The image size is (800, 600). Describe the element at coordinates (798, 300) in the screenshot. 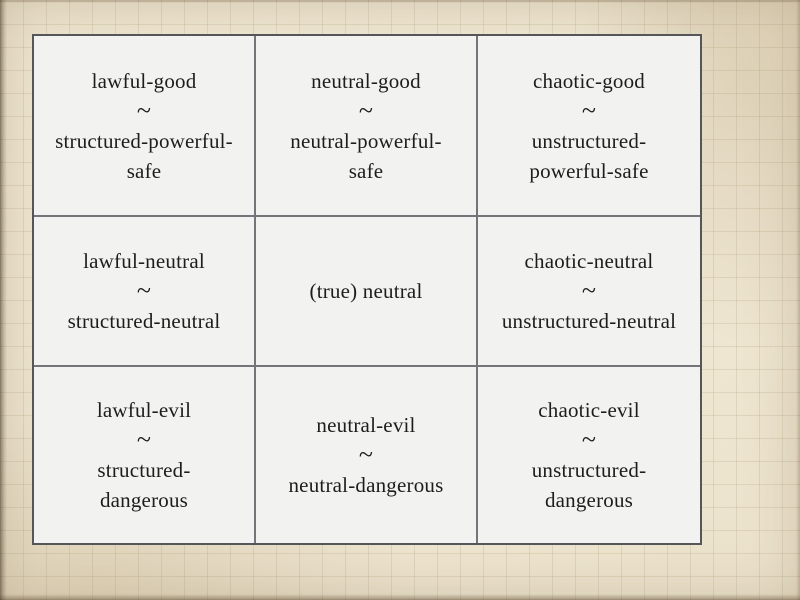

I see `paper-edge-right` at that location.